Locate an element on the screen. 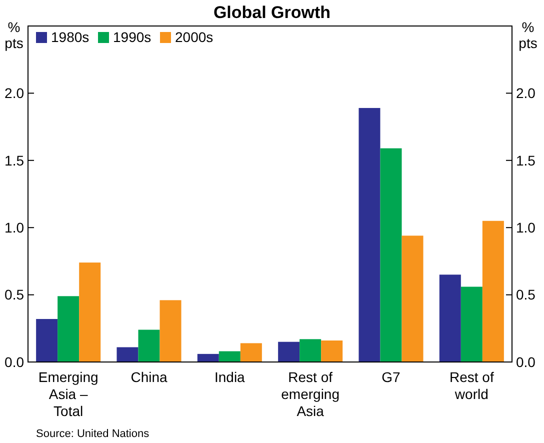 This screenshot has height=443, width=544. y2-tick-label: 0.0 is located at coordinates (526, 362).